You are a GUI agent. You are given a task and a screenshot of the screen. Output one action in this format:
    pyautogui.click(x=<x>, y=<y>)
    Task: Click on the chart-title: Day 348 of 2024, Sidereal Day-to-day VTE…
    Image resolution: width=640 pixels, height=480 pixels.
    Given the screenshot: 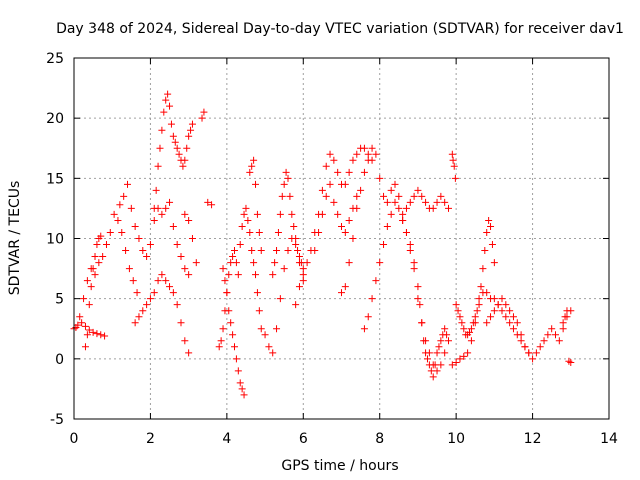 What is the action you would take?
    pyautogui.click(x=340, y=29)
    